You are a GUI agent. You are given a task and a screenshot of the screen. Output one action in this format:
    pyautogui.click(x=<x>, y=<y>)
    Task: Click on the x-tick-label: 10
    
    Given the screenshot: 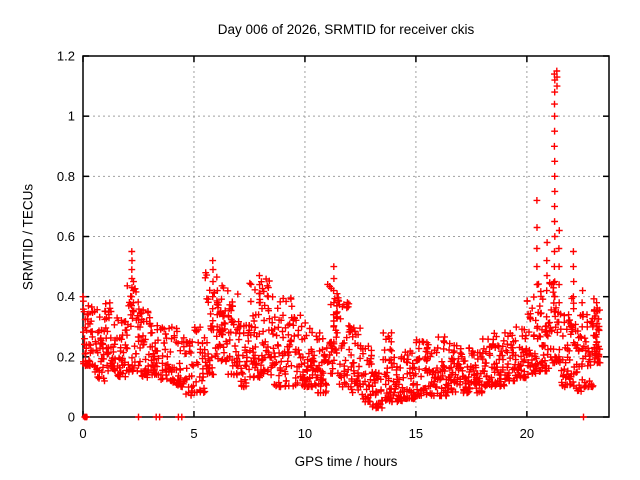 What is the action you would take?
    pyautogui.click(x=305, y=433)
    